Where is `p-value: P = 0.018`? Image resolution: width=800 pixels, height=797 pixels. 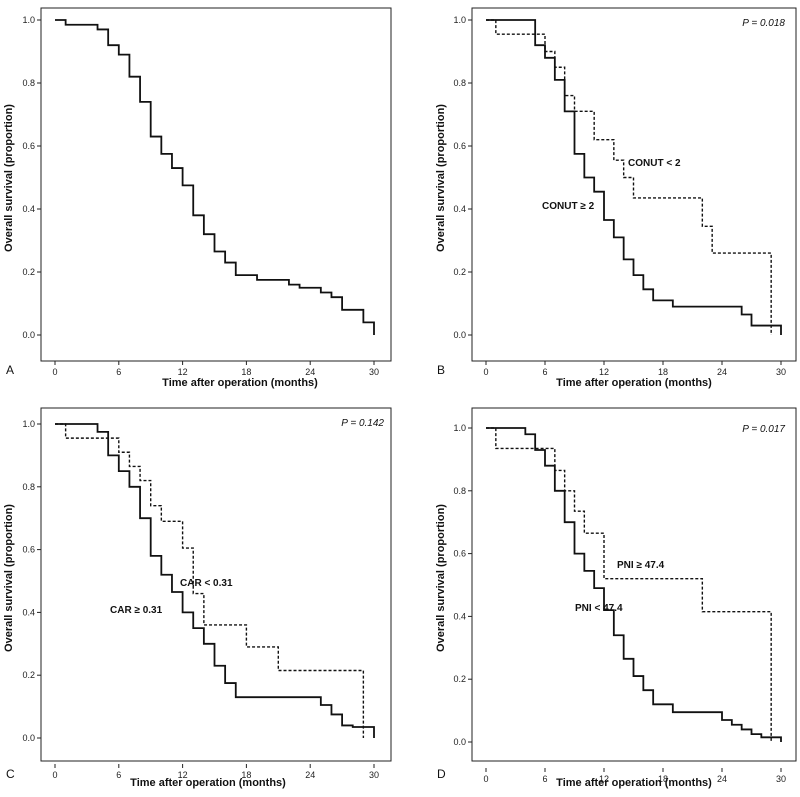
p-value: P = 0.018 is located at coordinates (763, 23).